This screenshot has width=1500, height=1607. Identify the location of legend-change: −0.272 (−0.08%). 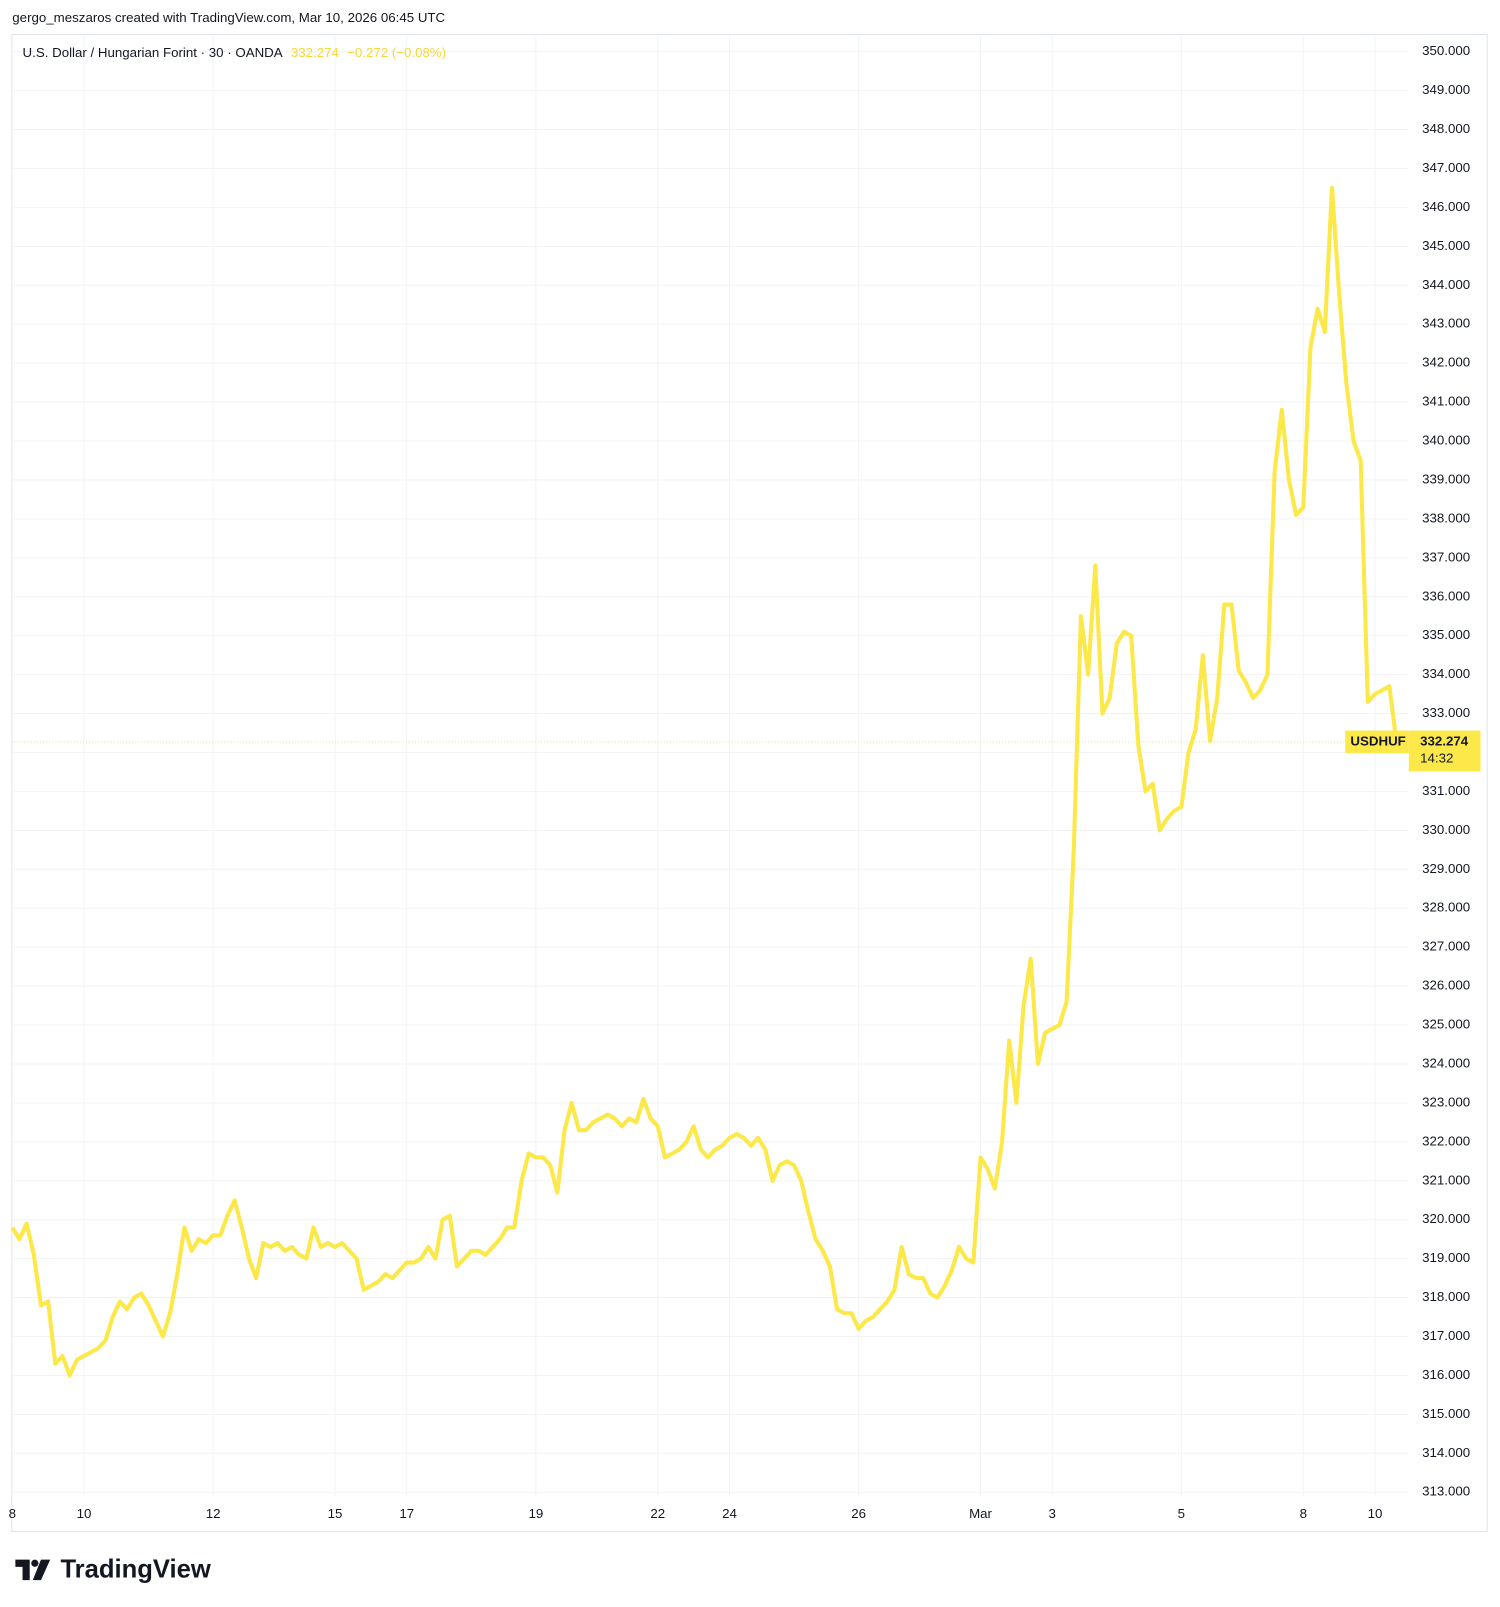
(396, 52).